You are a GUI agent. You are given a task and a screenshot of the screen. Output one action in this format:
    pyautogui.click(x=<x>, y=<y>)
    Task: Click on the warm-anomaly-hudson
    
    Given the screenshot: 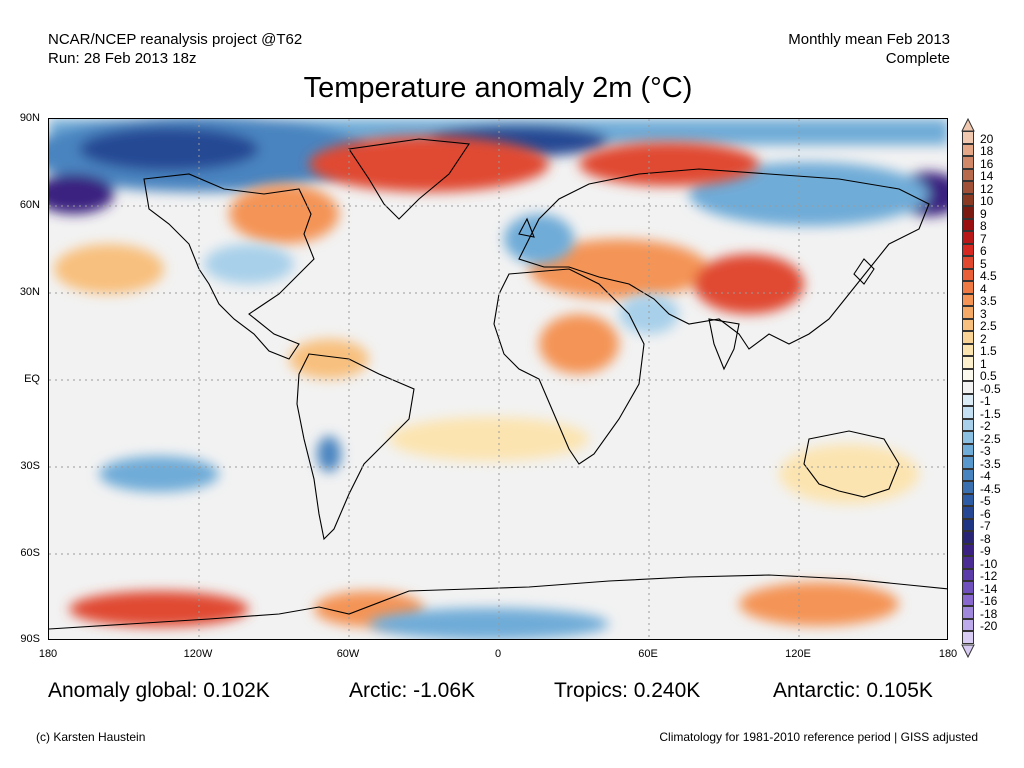 What is the action you would take?
    pyautogui.click(x=284, y=214)
    